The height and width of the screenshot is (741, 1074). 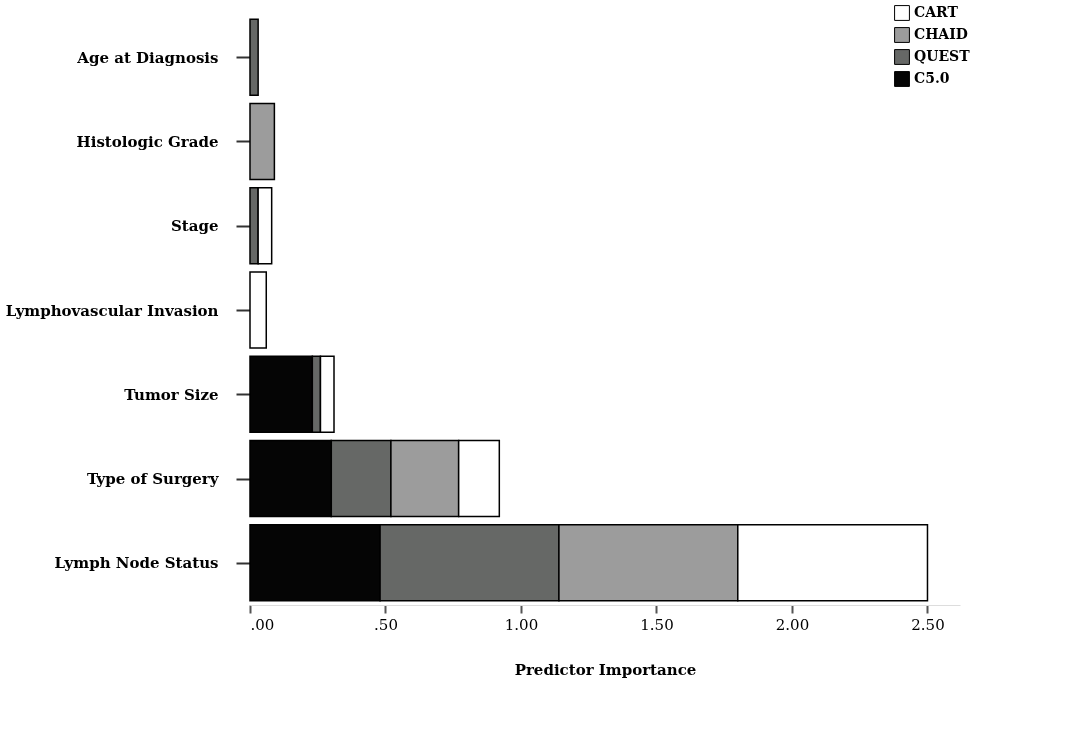 I want to click on legend-label: QUEST, so click(x=942, y=56).